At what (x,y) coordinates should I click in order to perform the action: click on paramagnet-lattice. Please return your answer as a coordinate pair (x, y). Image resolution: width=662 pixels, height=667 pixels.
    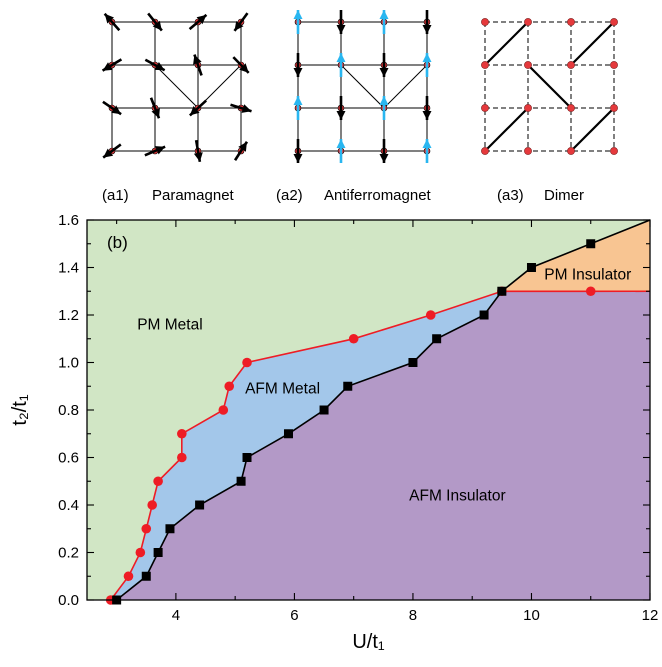
    Looking at the image, I should click on (176, 87).